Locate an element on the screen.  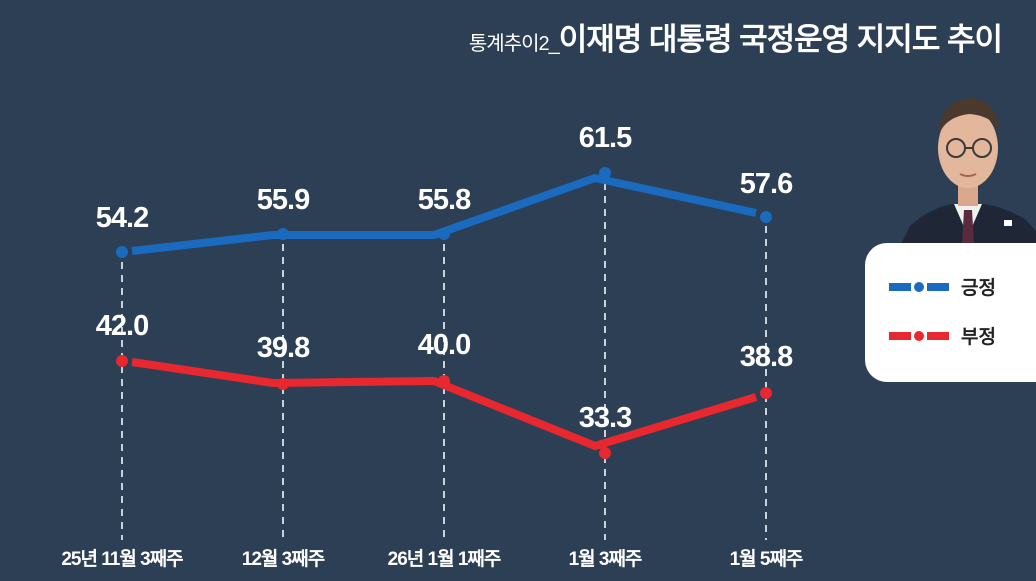
legend-label: 부정 is located at coordinates (978, 337).